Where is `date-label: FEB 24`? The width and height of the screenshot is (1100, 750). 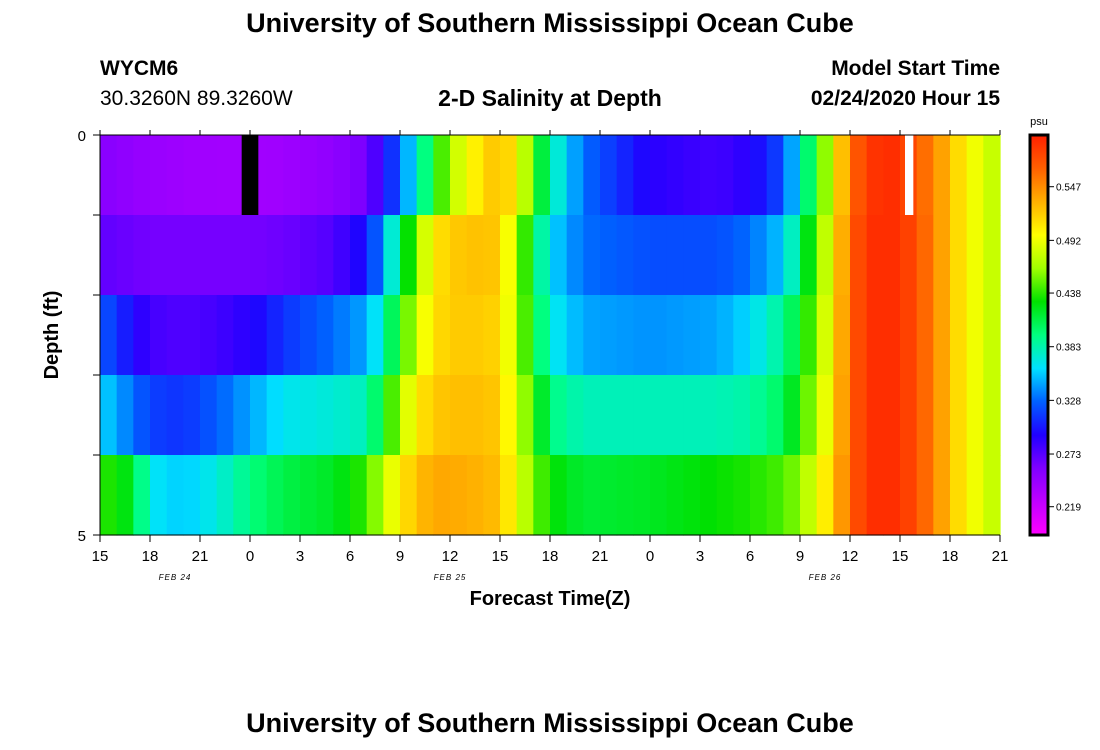
date-label: FEB 24 is located at coordinates (175, 577).